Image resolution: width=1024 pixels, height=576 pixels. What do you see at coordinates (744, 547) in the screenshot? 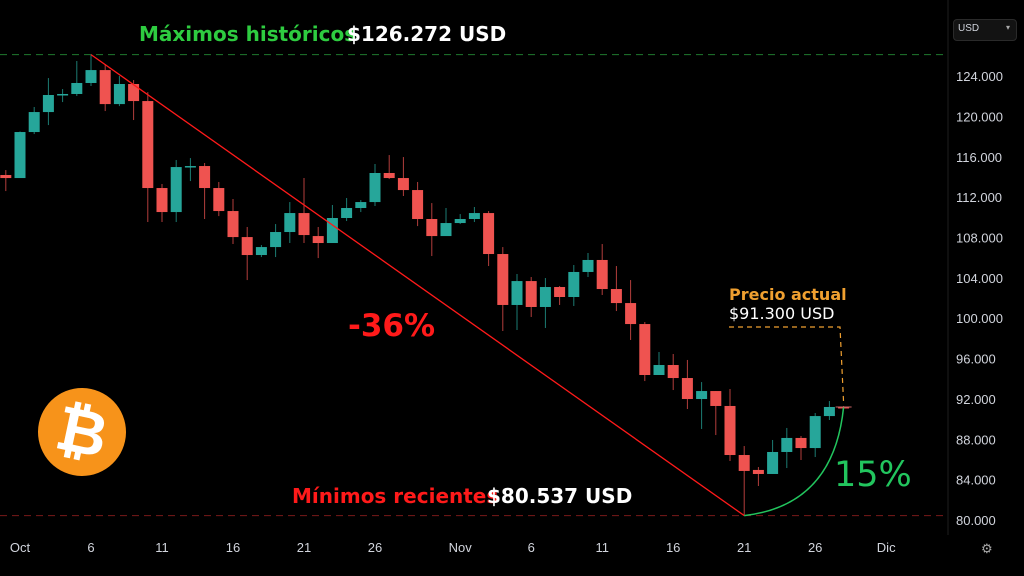
I see `time-tick-label: 21` at bounding box center [744, 547].